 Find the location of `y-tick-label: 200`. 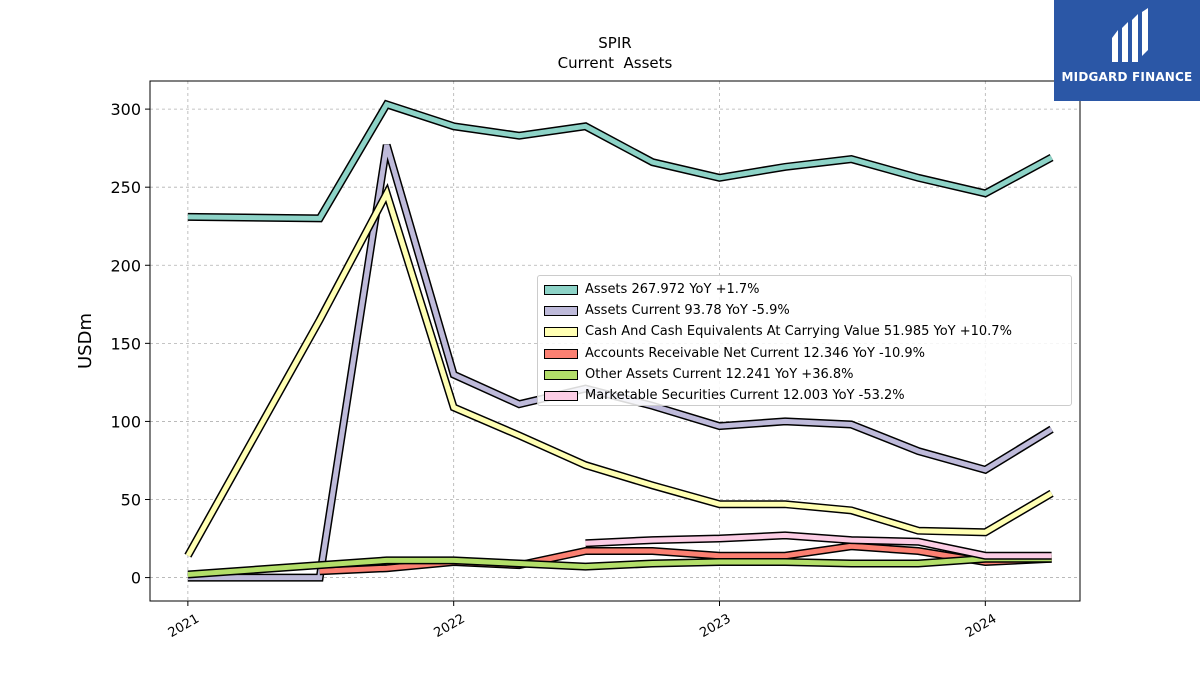

y-tick-label: 200 is located at coordinates (125, 265).